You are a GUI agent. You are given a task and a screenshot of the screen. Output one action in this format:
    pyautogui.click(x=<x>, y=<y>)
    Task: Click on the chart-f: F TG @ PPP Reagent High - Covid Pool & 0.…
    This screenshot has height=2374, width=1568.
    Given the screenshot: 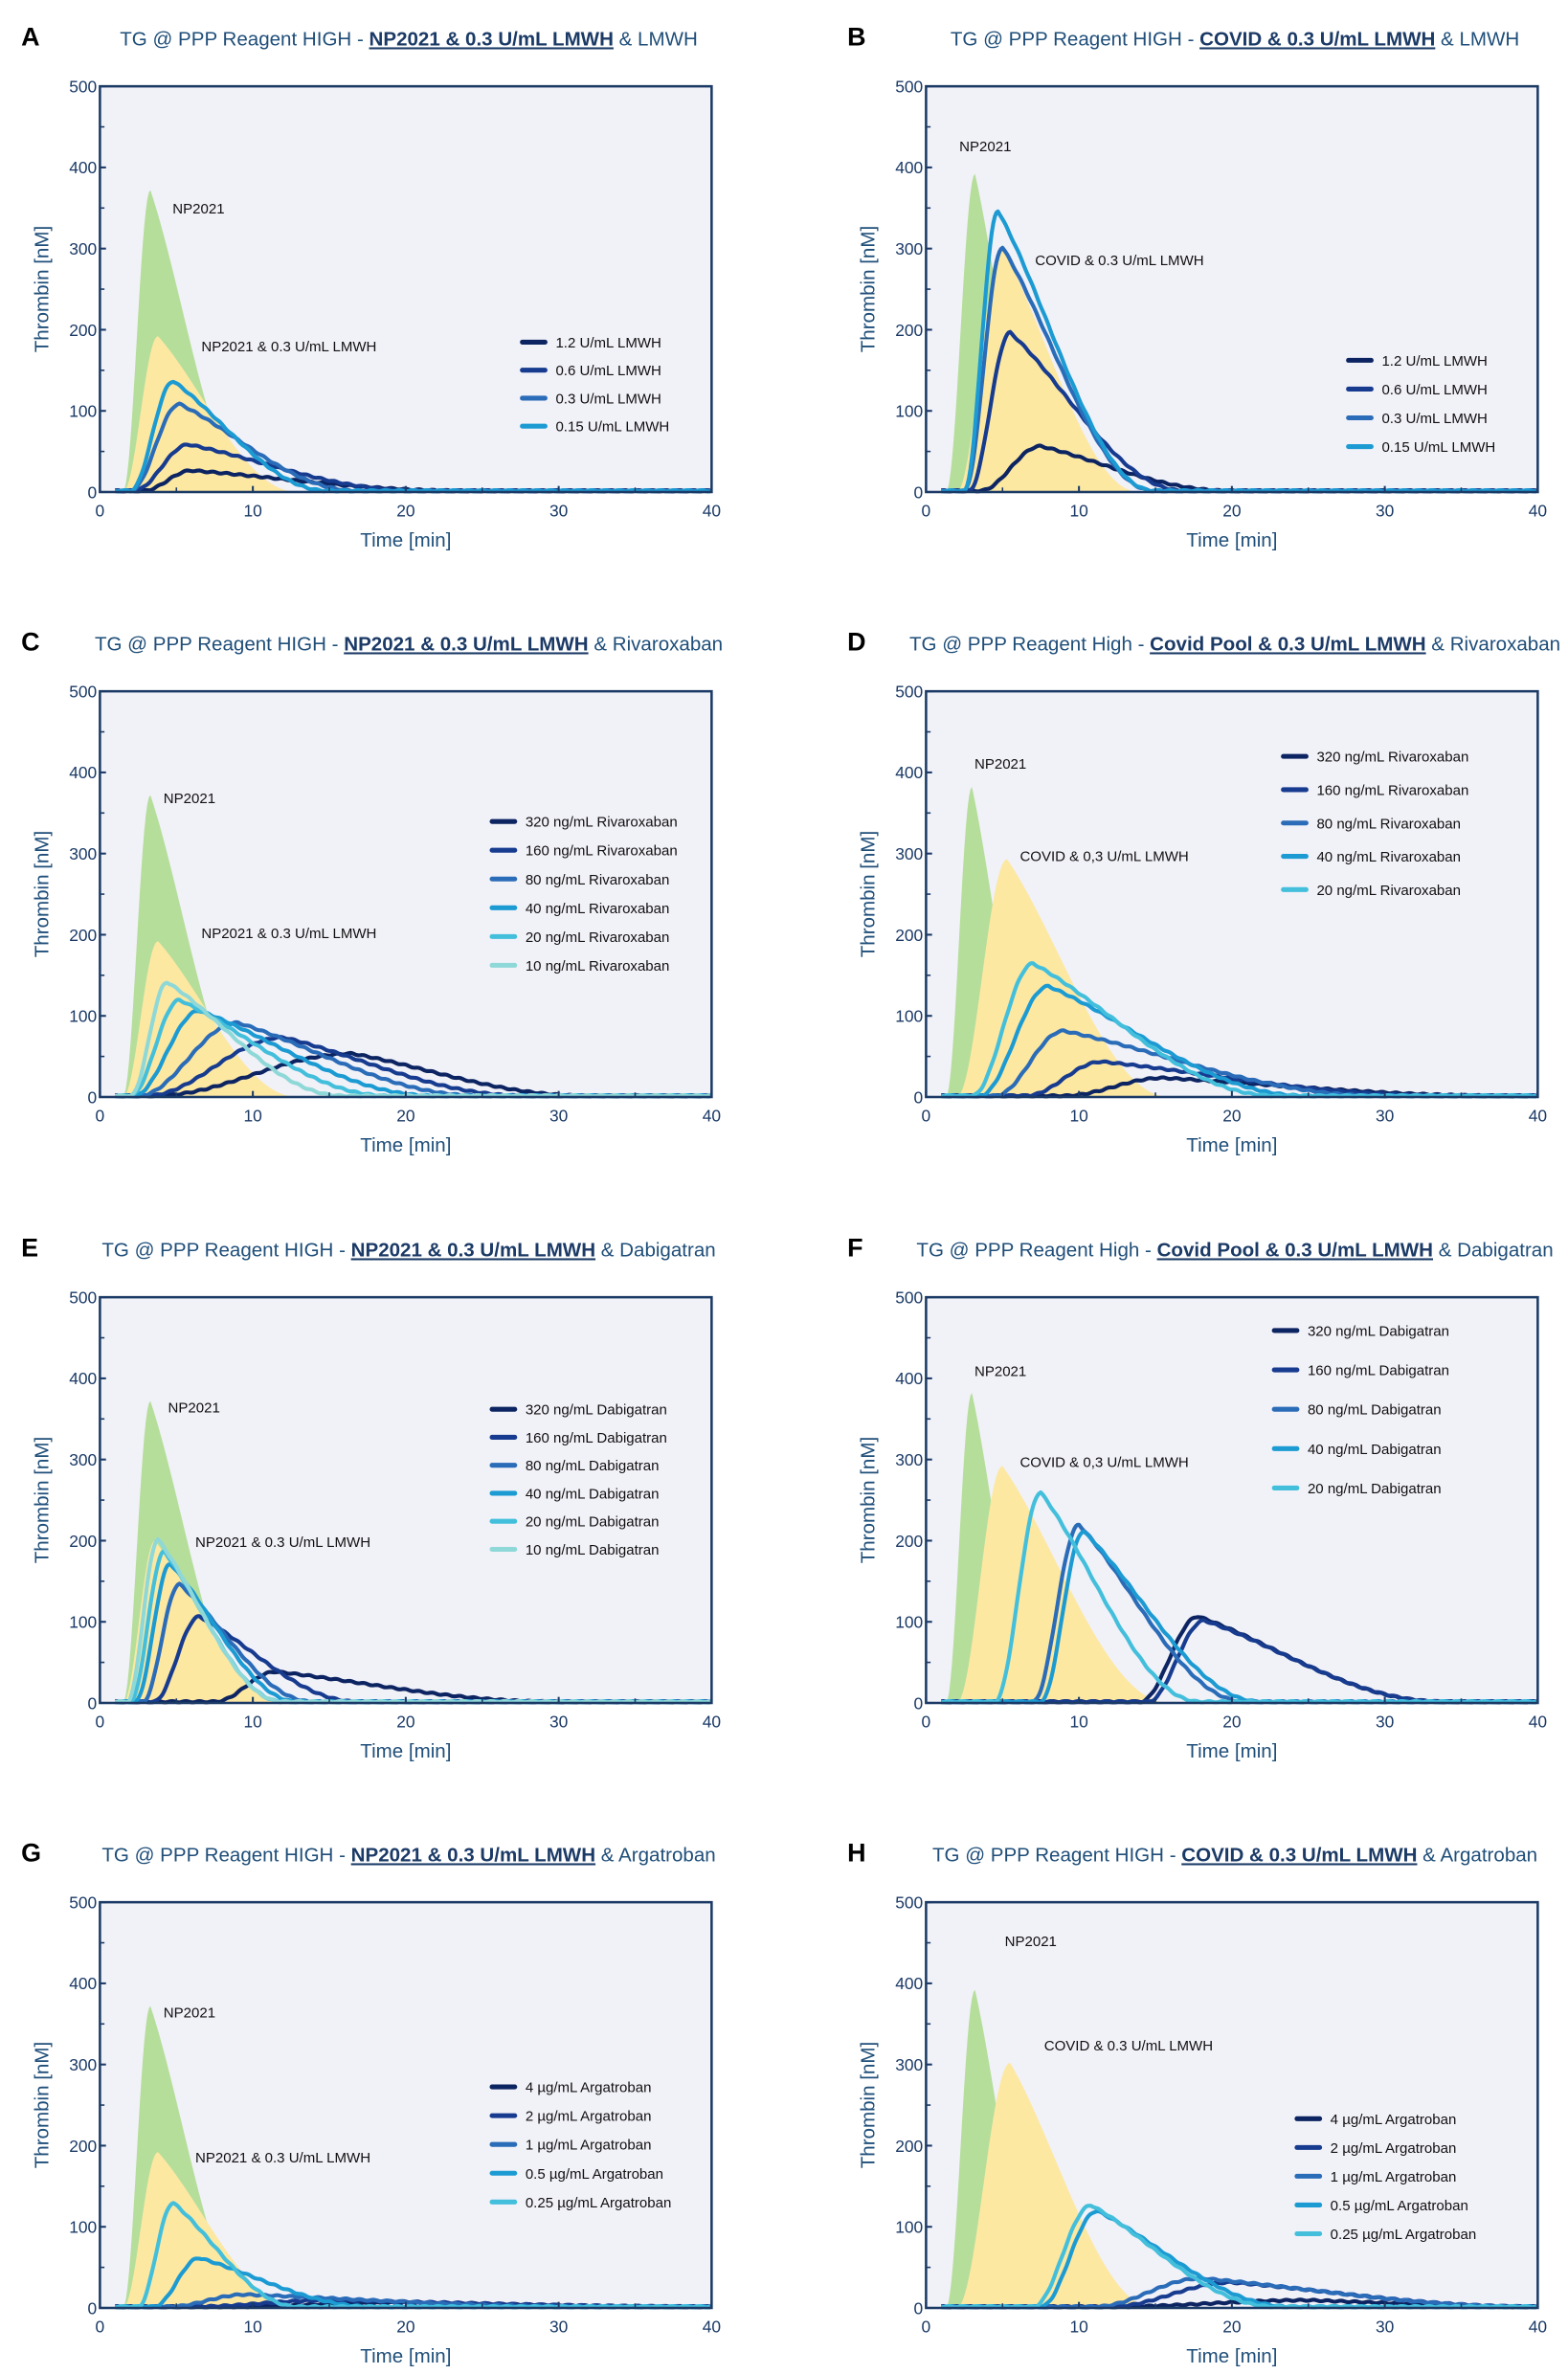 What is the action you would take?
    pyautogui.click(x=1200, y=1497)
    